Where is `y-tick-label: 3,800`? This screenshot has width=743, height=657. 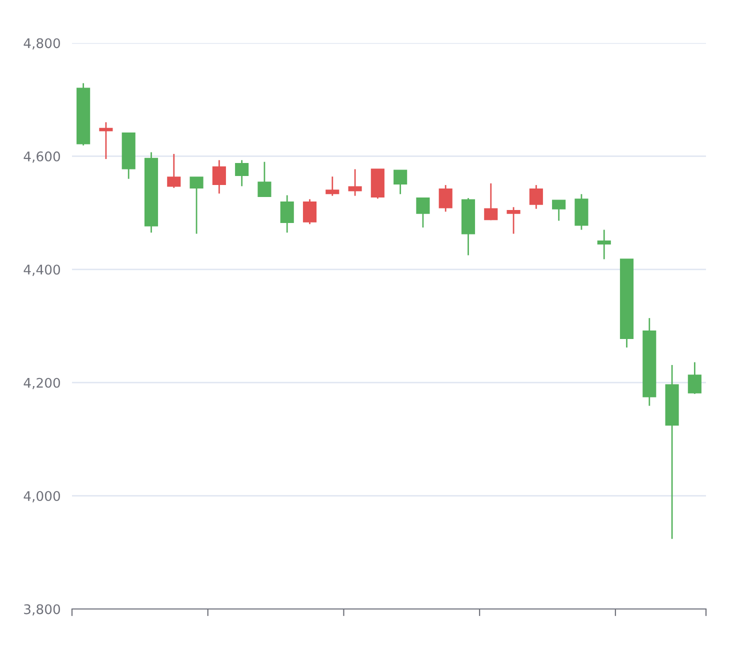
y-tick-label: 3,800 is located at coordinates (42, 610).